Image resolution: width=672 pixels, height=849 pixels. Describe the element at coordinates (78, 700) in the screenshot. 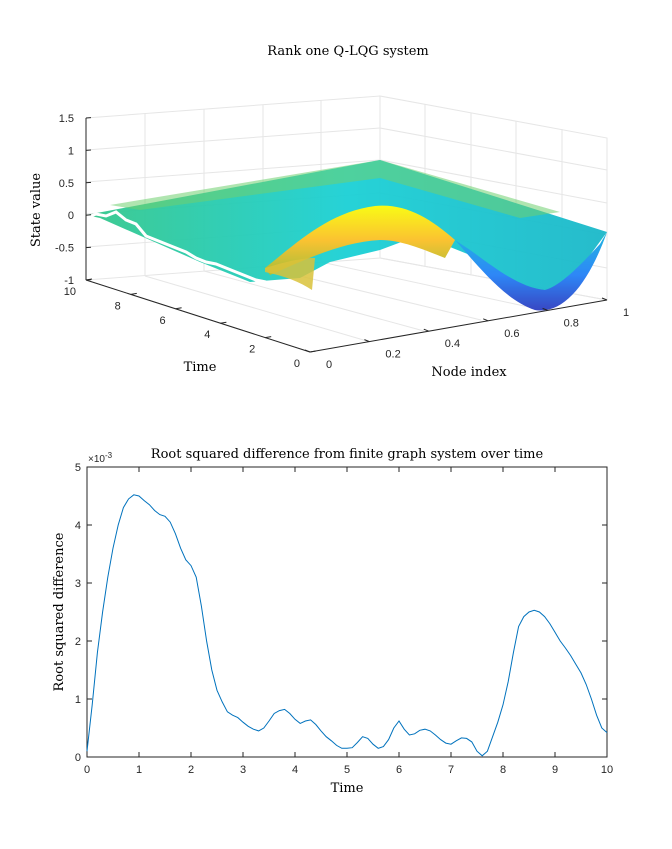

I see `line-y-tick-label: 1` at that location.